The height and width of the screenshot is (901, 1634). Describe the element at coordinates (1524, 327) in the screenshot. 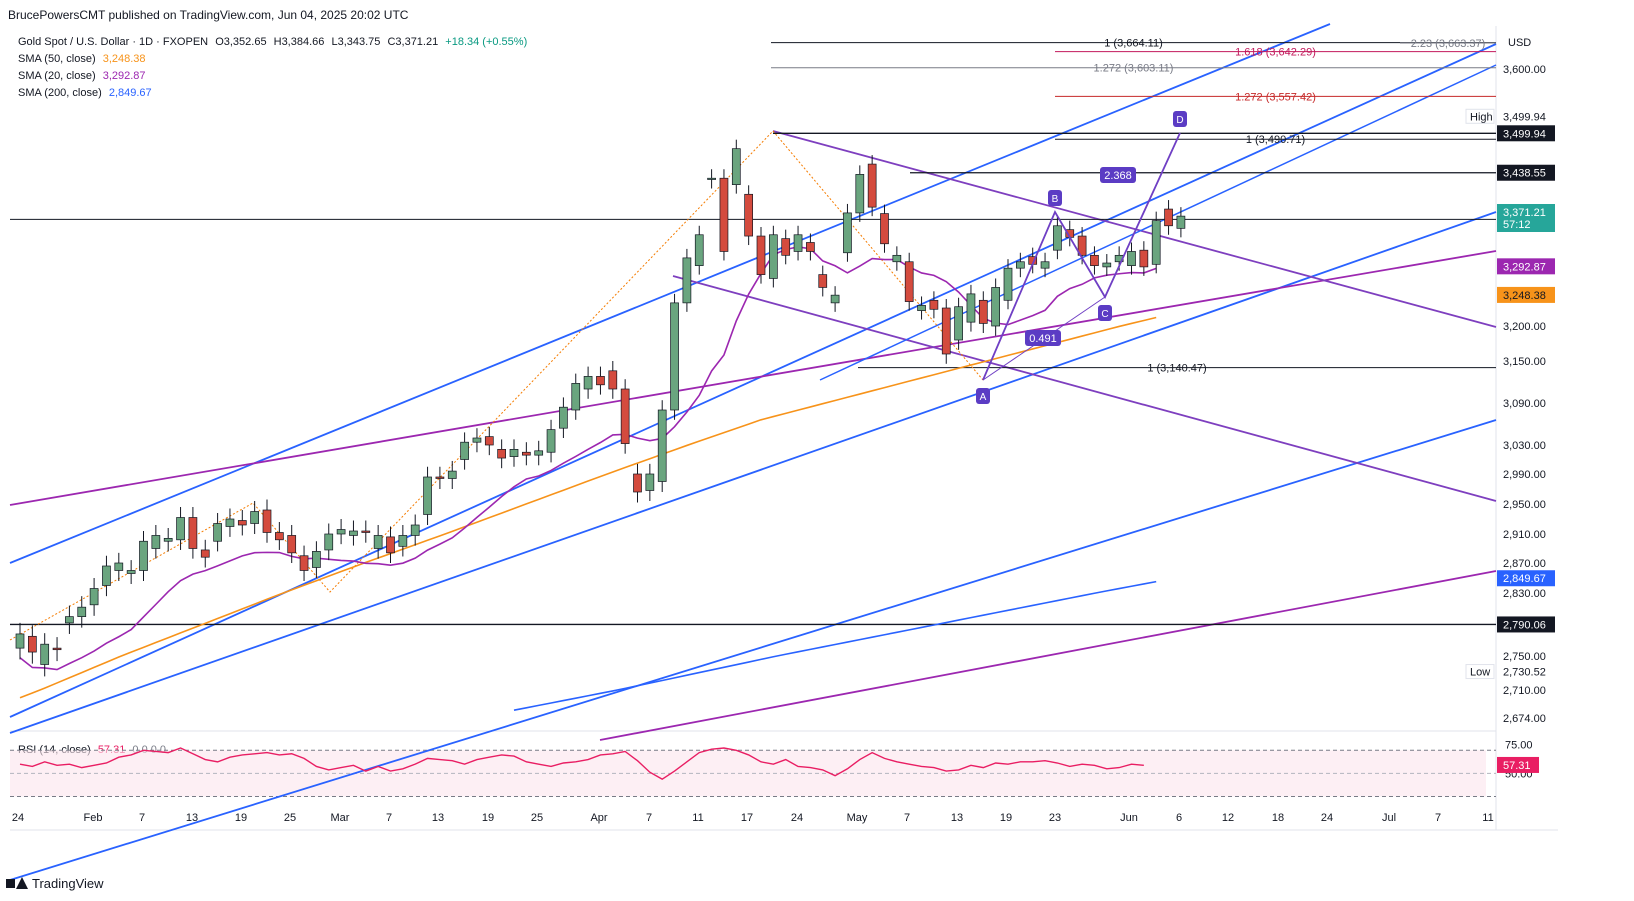

I see `price-axis-tick: 3,200.00` at that location.